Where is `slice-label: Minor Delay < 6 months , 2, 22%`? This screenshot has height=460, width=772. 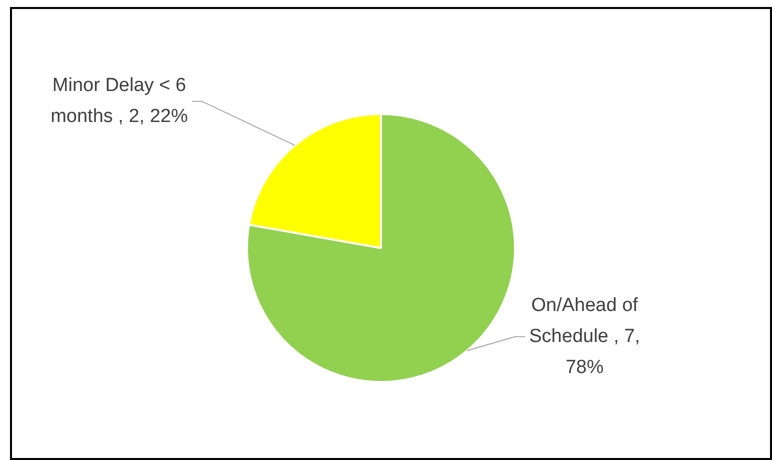
slice-label: Minor Delay < 6 months , 2, 22% is located at coordinates (119, 101).